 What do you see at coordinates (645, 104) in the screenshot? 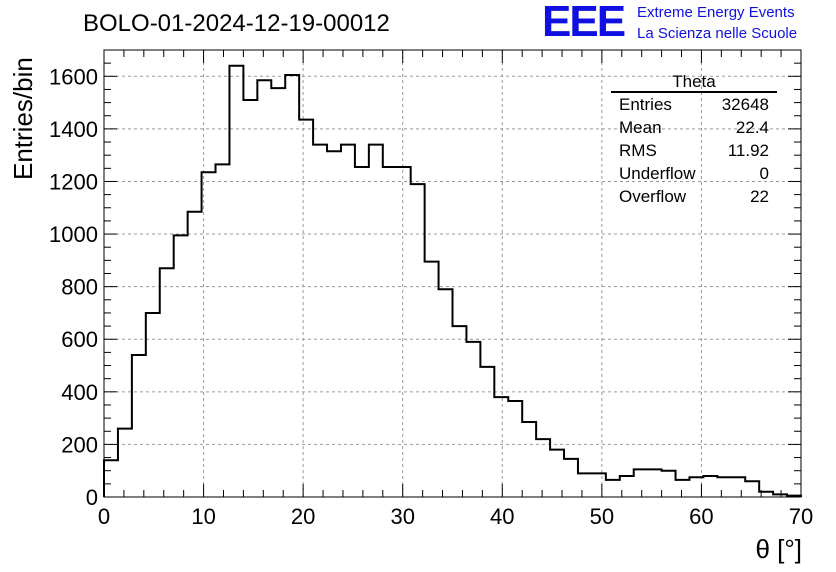
I see `stats-label: Entries` at bounding box center [645, 104].